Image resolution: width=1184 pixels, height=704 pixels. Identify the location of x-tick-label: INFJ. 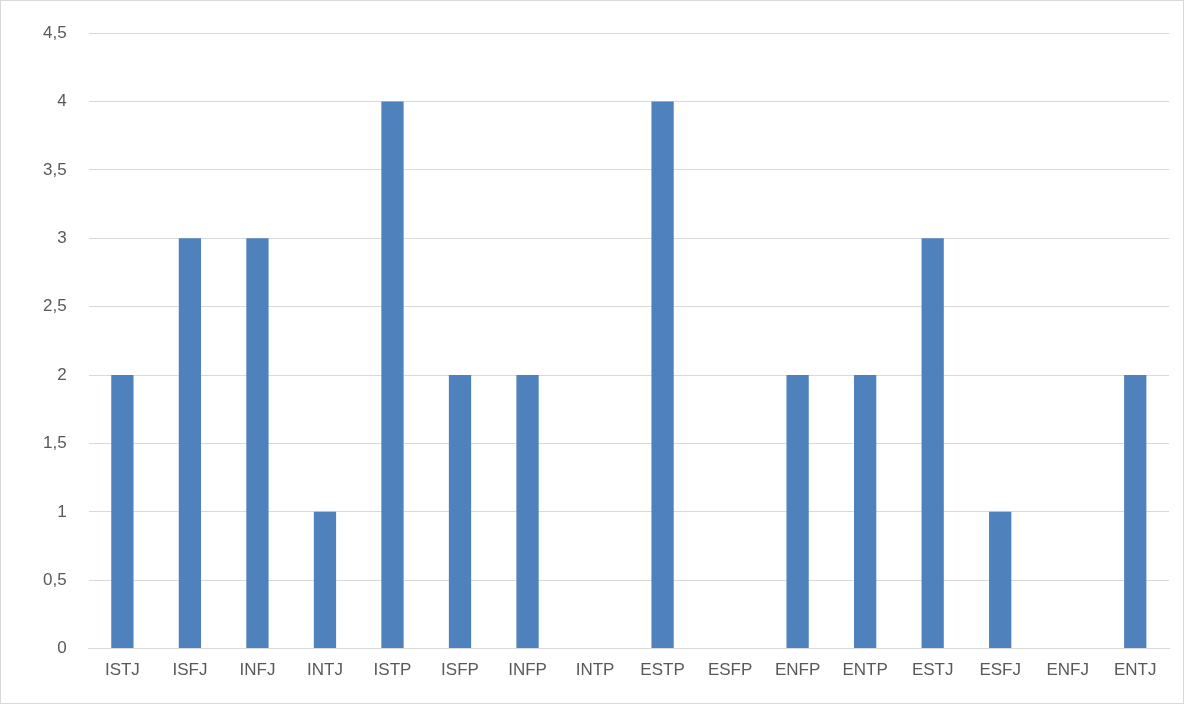
(257, 670).